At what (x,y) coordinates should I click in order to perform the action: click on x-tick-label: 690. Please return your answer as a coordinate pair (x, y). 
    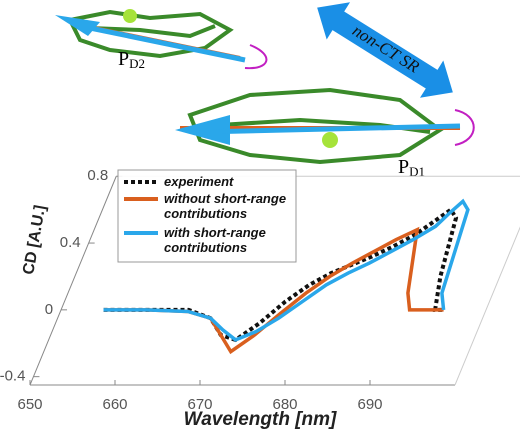
    Looking at the image, I should click on (369, 404).